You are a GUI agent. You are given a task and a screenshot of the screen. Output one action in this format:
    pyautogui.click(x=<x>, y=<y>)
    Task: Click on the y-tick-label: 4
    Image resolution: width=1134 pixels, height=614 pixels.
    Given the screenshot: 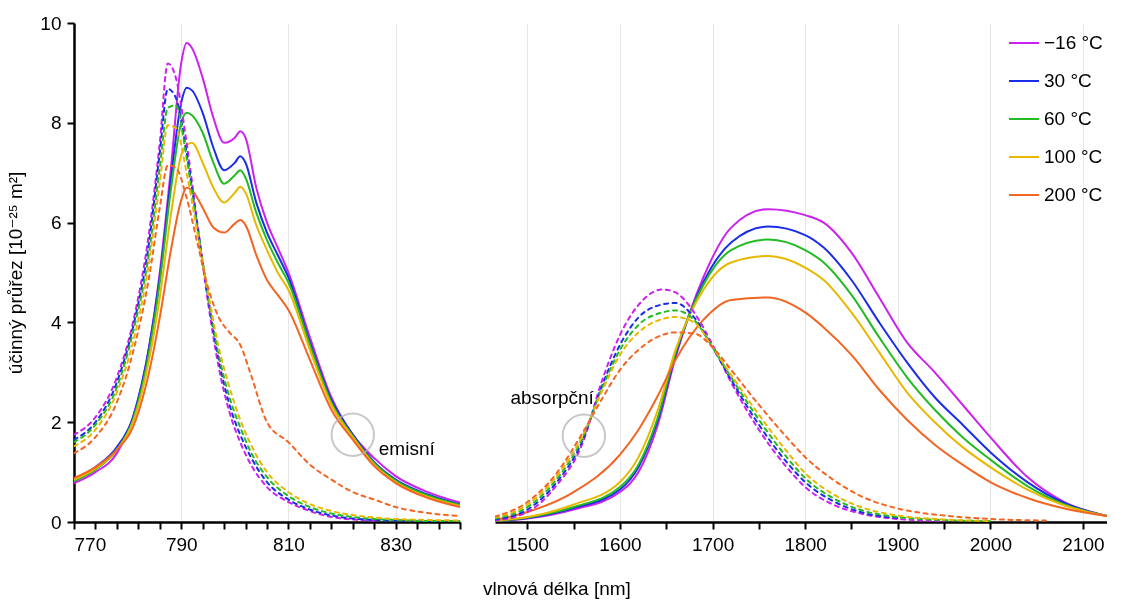 What is the action you would take?
    pyautogui.click(x=56, y=322)
    